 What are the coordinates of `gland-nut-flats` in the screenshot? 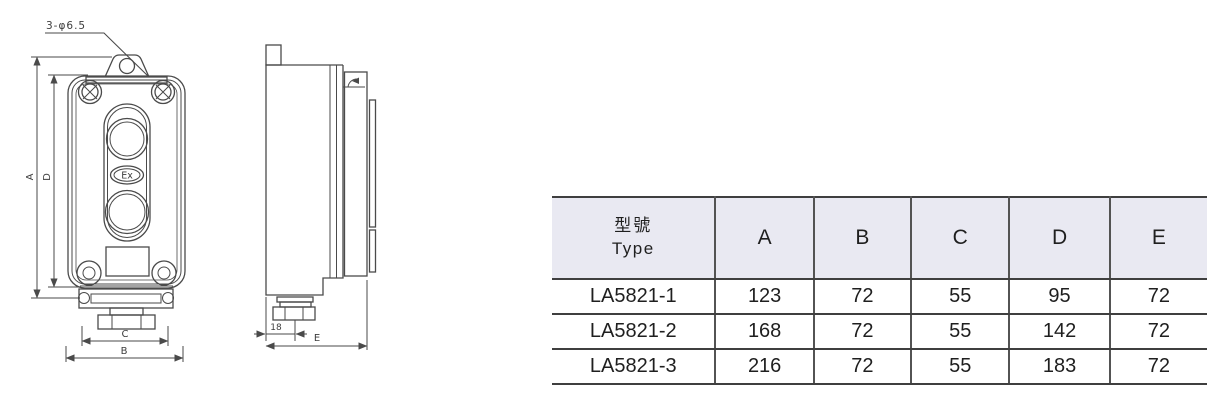 It's located at (126, 322).